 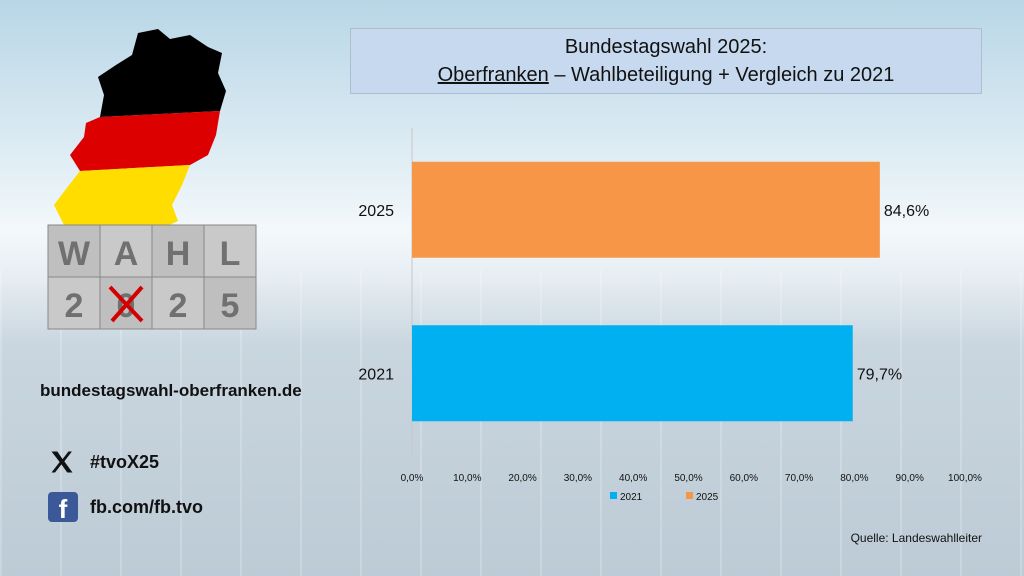 I want to click on logo-digit: 5, so click(x=230, y=306).